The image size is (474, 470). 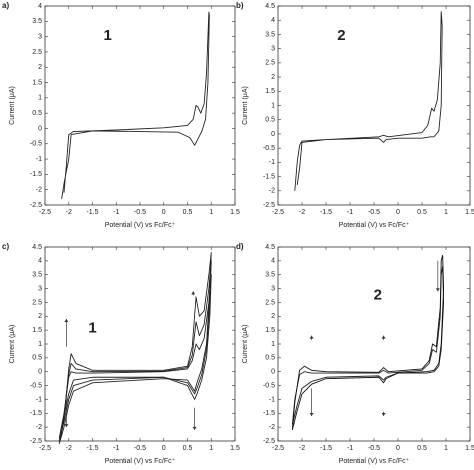 What do you see at coordinates (5, 5) in the screenshot?
I see `panel-label: a)` at bounding box center [5, 5].